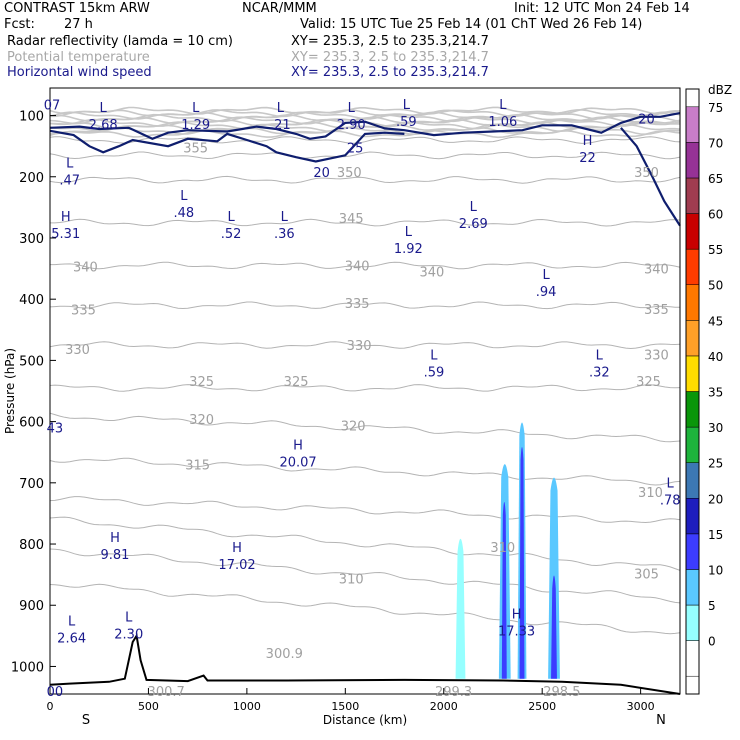 This screenshot has width=740, height=740. I want to click on wind-extremum-value: .94, so click(546, 292).